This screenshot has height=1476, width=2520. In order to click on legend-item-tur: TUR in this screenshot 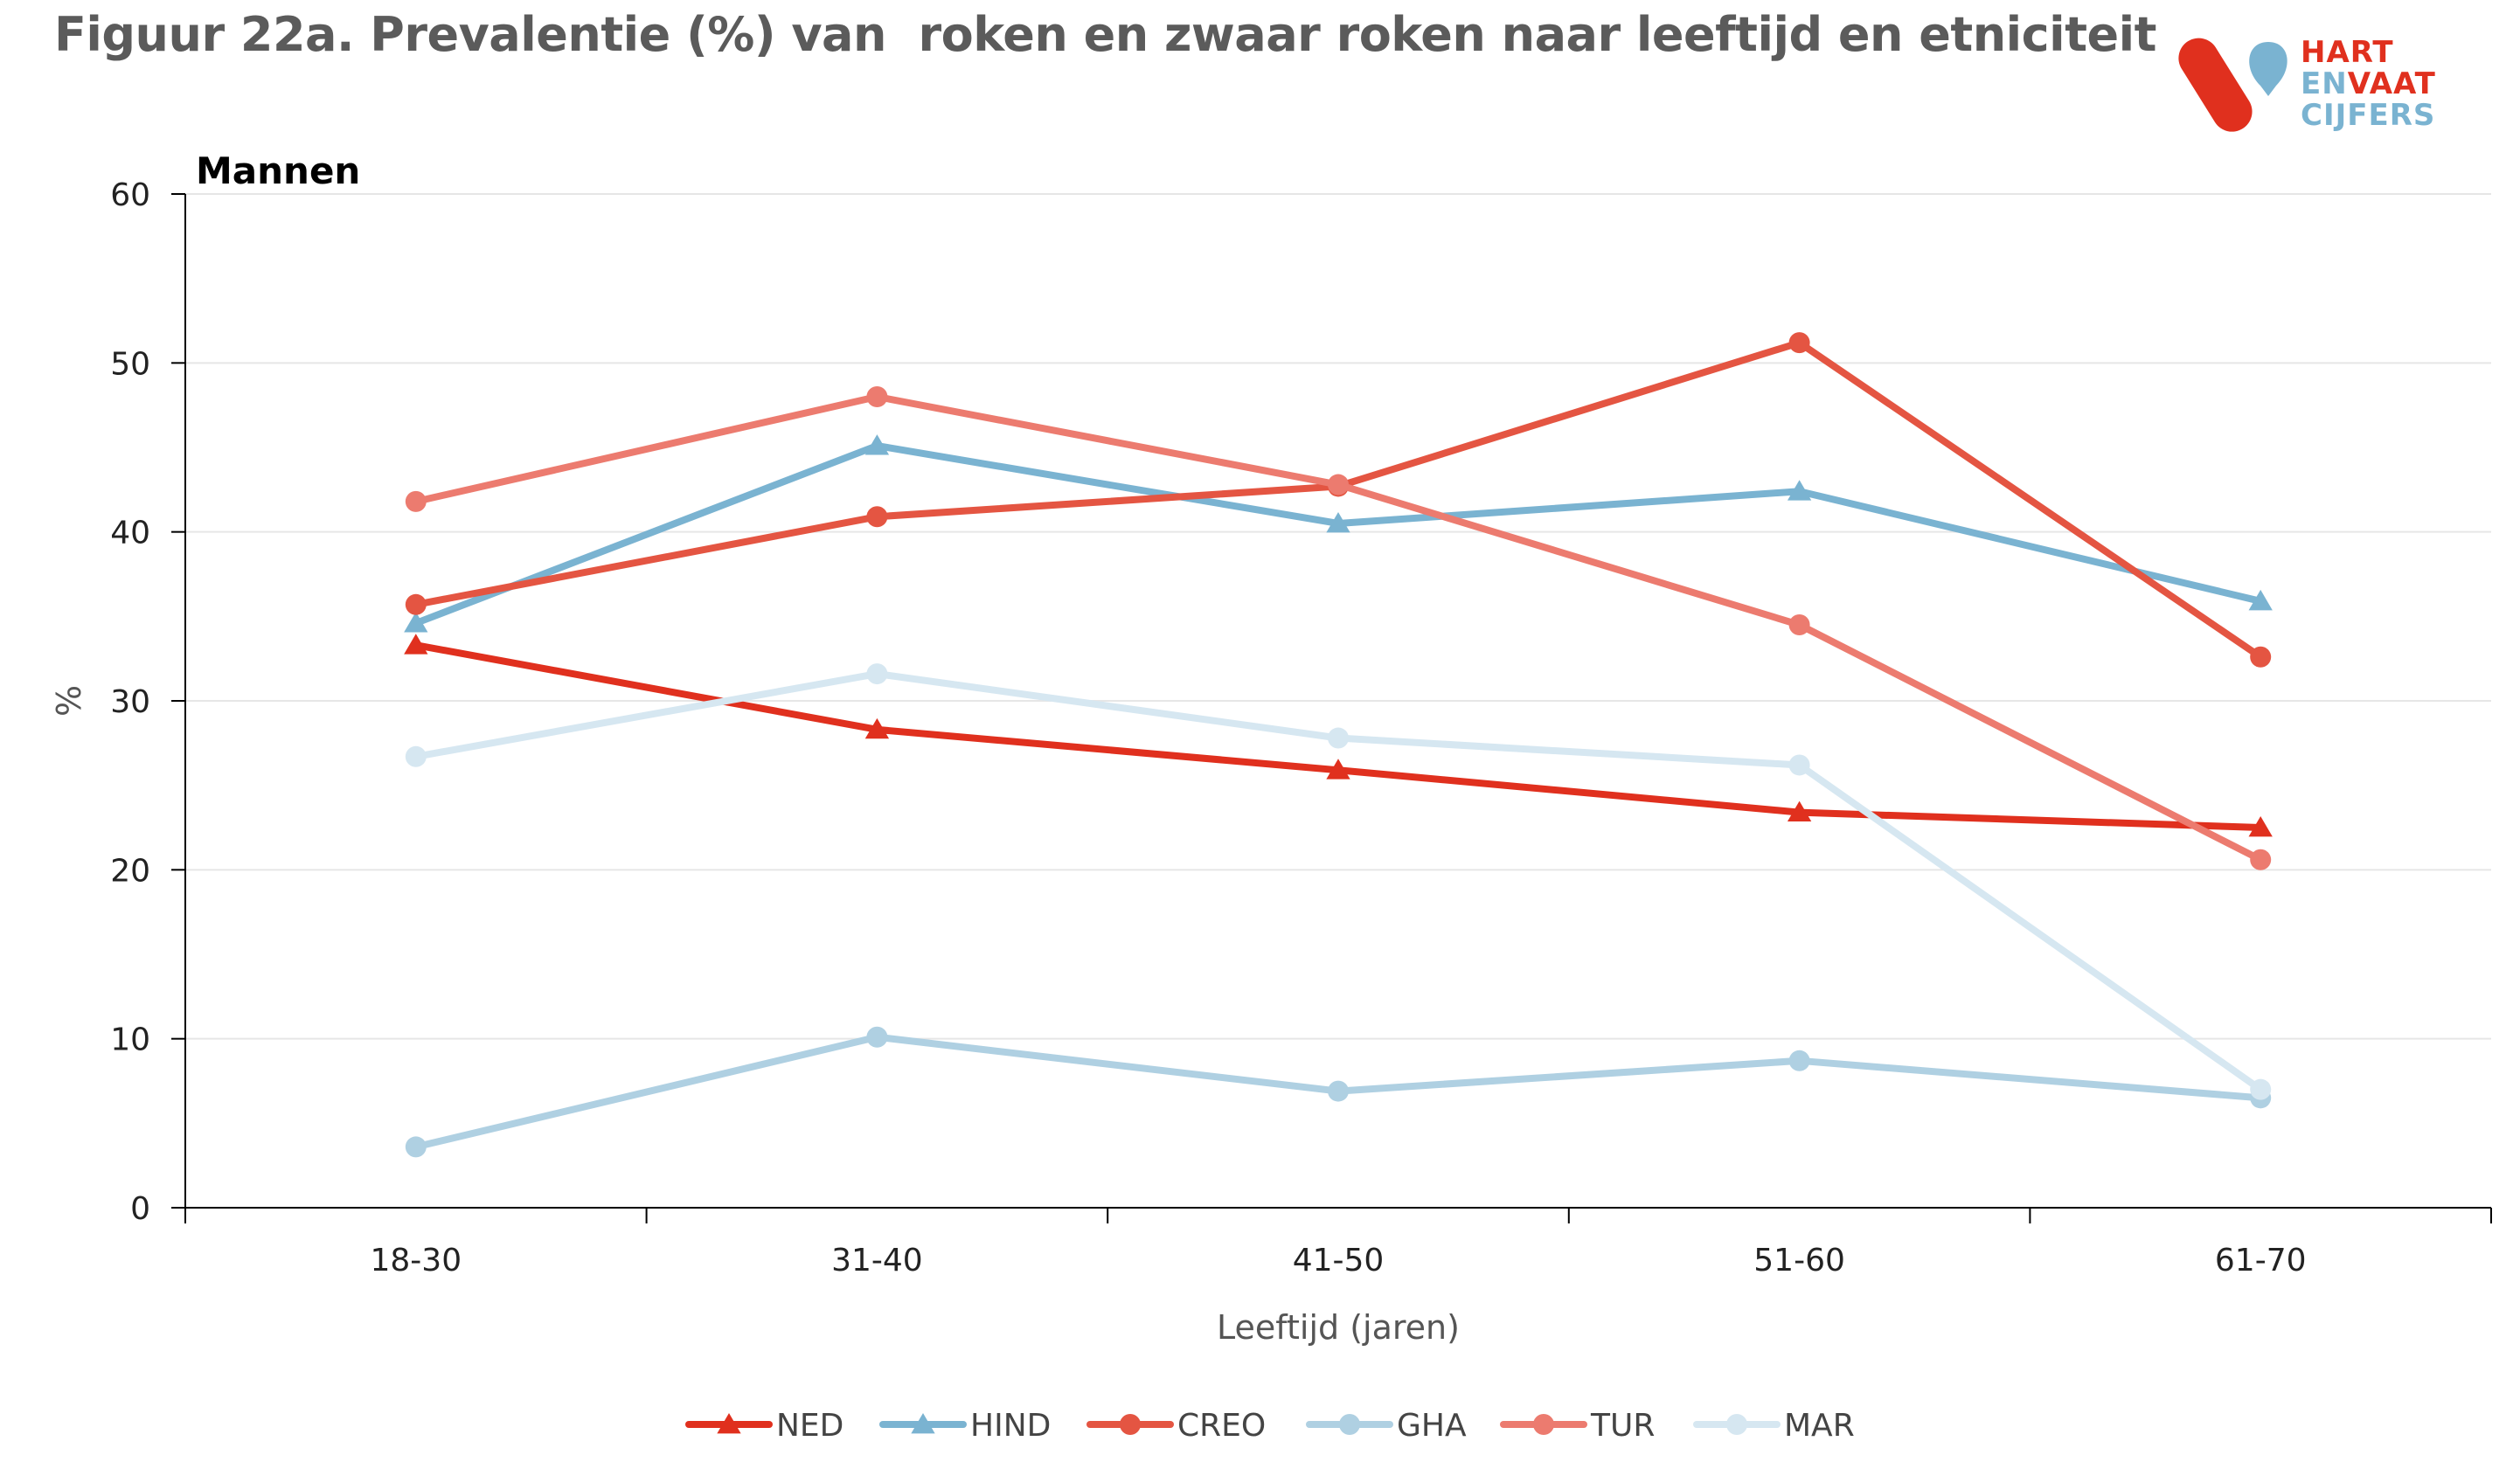, I will do `click(1577, 1426)`.